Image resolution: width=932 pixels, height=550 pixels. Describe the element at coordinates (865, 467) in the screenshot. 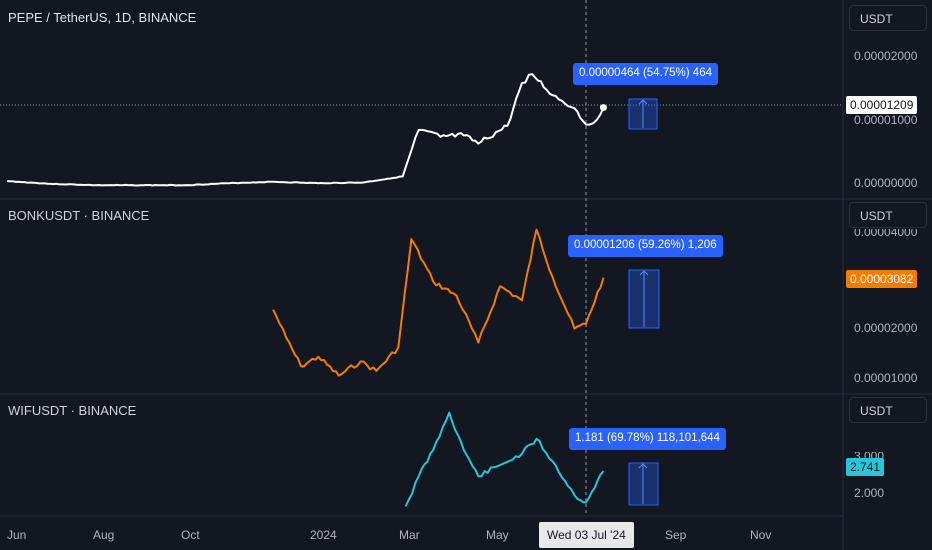

I see `last-price-tag-wif: 2.741` at that location.